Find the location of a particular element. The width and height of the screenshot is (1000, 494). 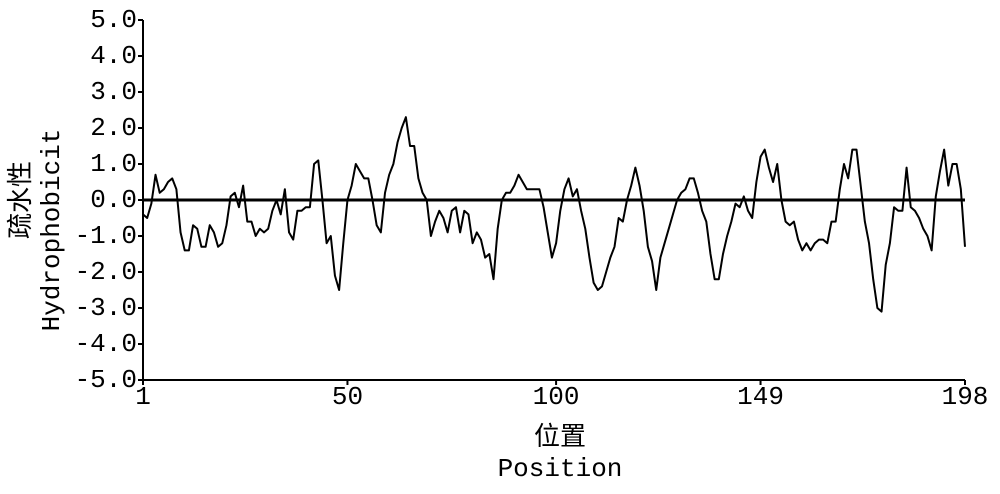

x-axis-label: Position is located at coordinates (560, 469).